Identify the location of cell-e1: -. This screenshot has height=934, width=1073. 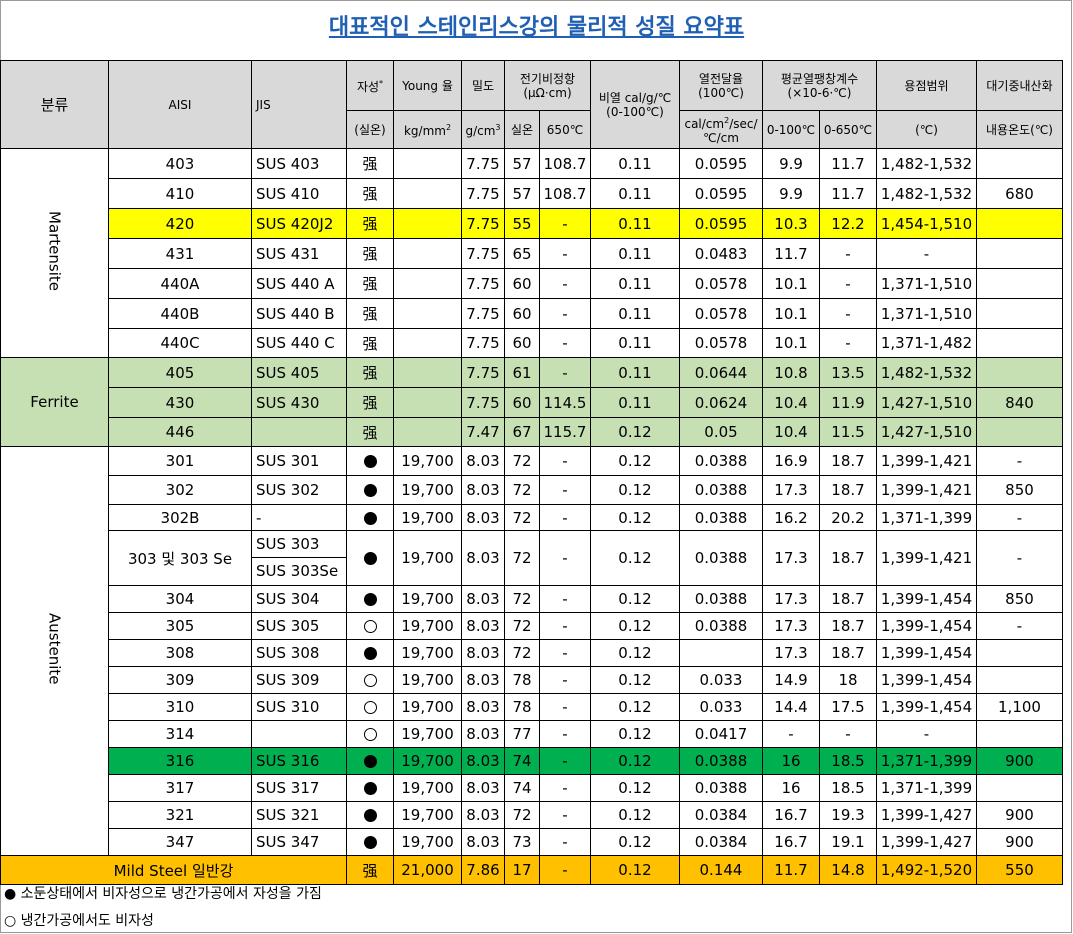
(791, 734).